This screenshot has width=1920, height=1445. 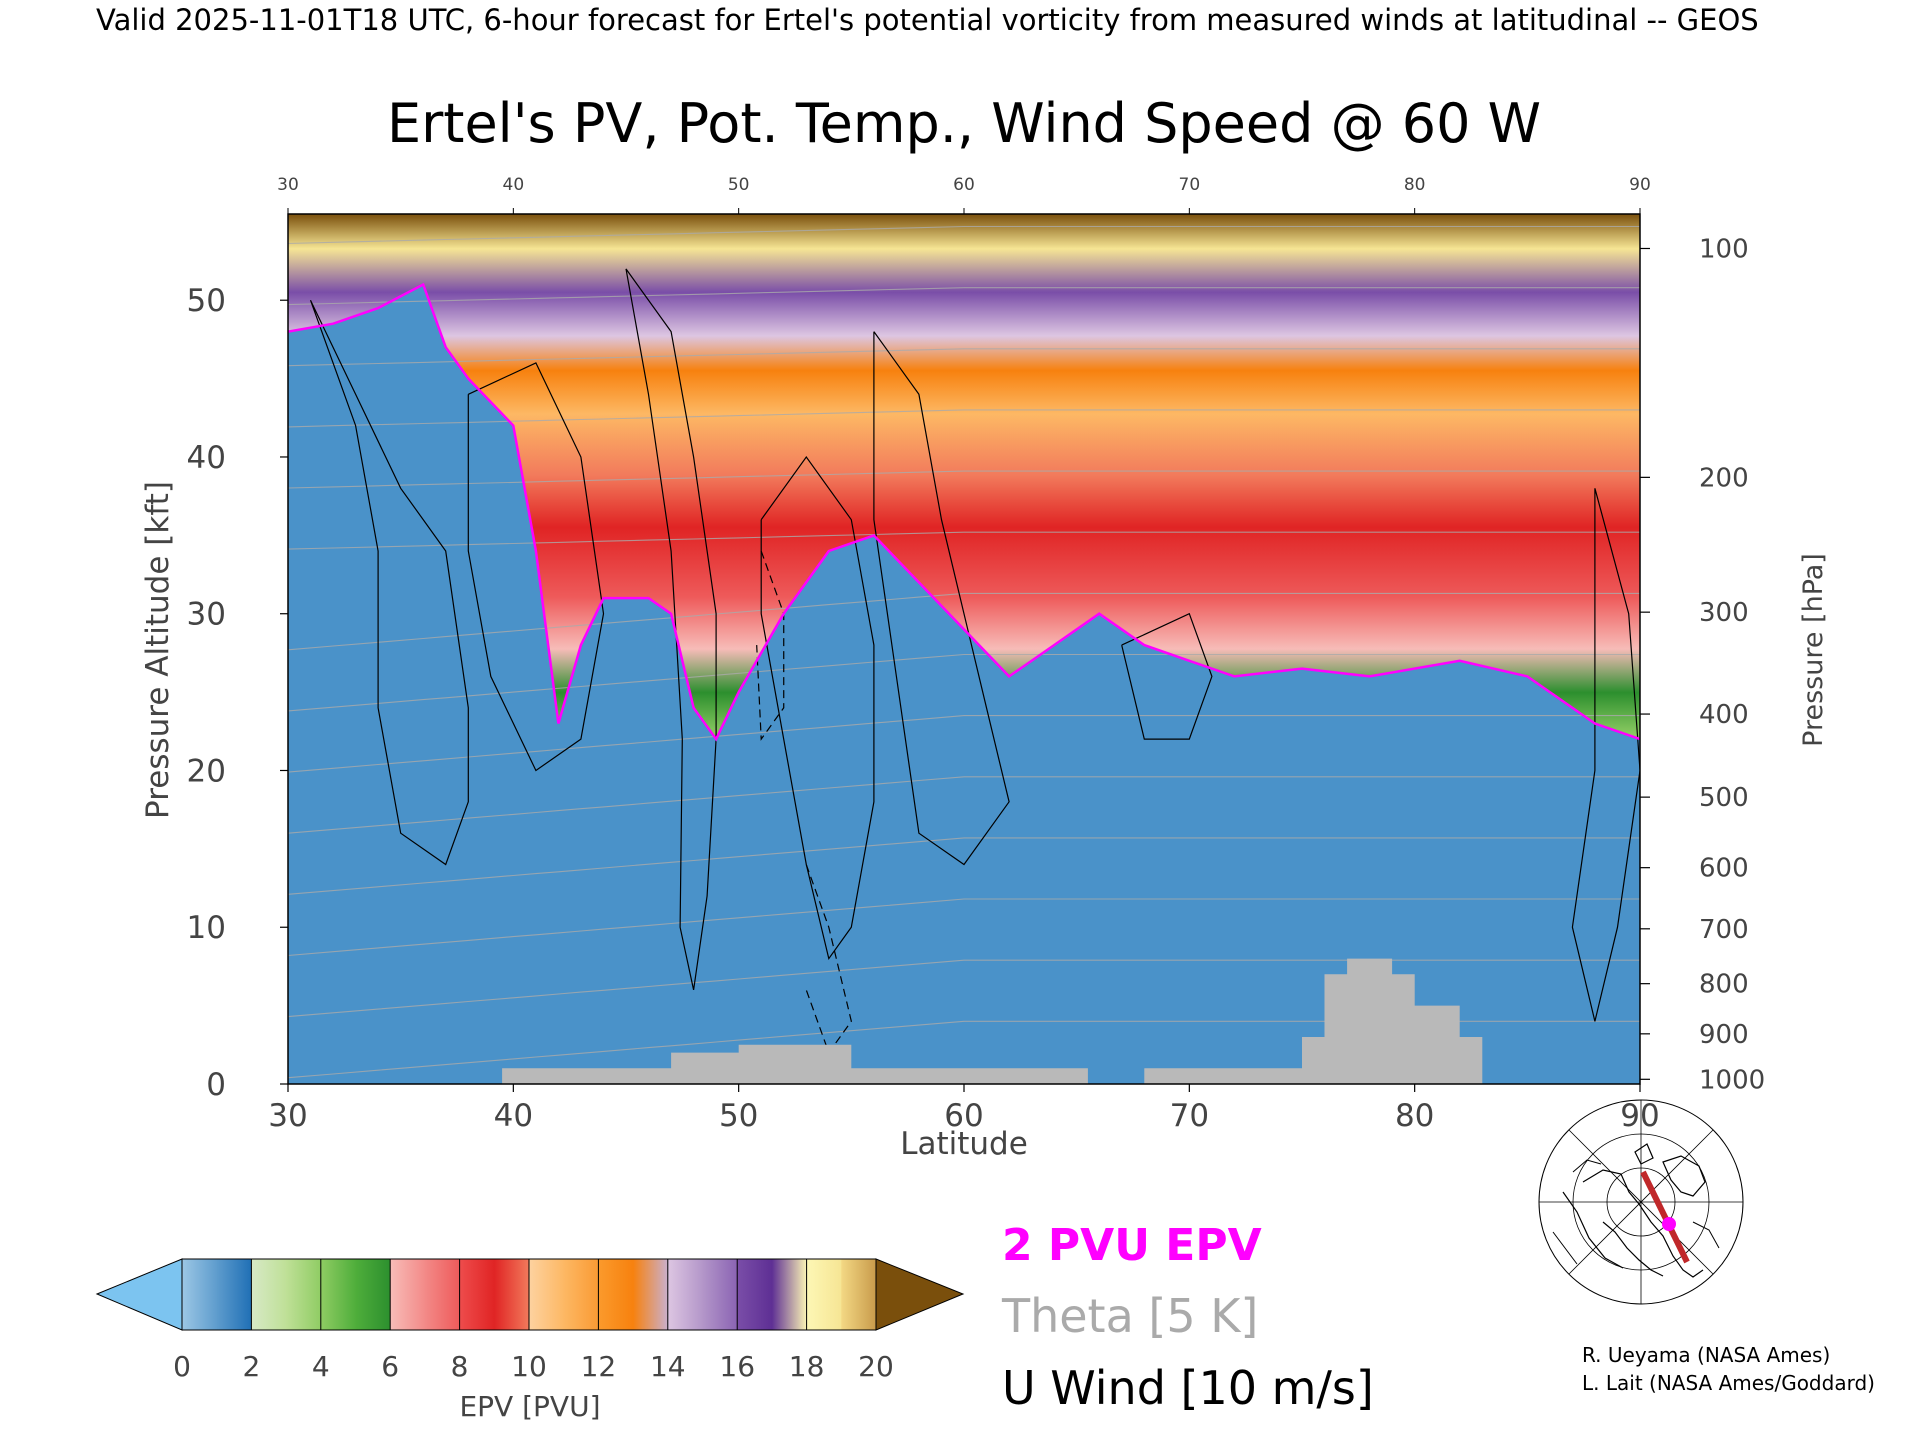 I want to click on colorbar-tick-label: 4, so click(x=321, y=1366).